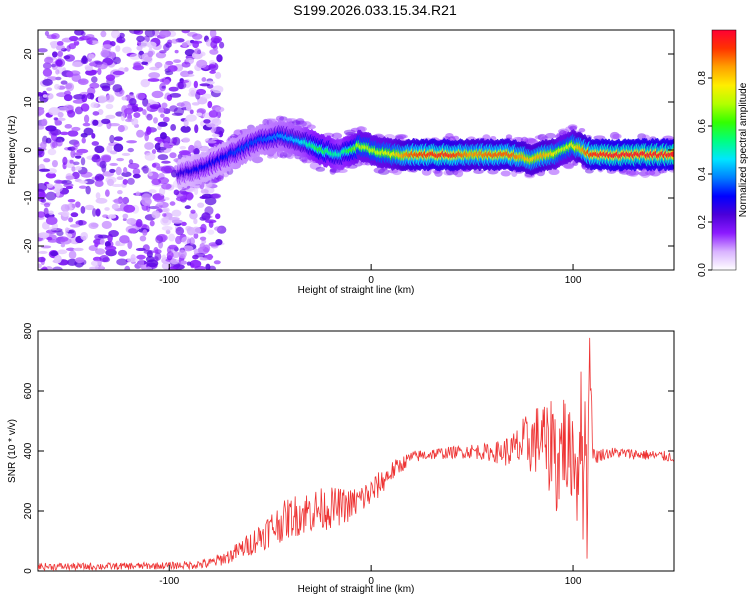 This screenshot has width=750, height=600. Describe the element at coordinates (702, 222) in the screenshot. I see `colorbar-tick-label: 0.2` at that location.